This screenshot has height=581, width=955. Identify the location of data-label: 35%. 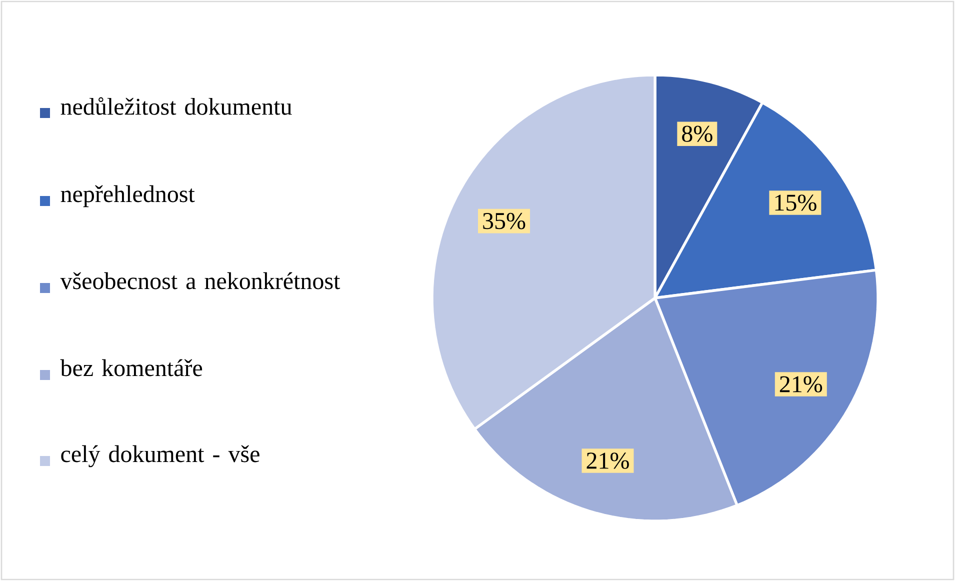
(504, 221).